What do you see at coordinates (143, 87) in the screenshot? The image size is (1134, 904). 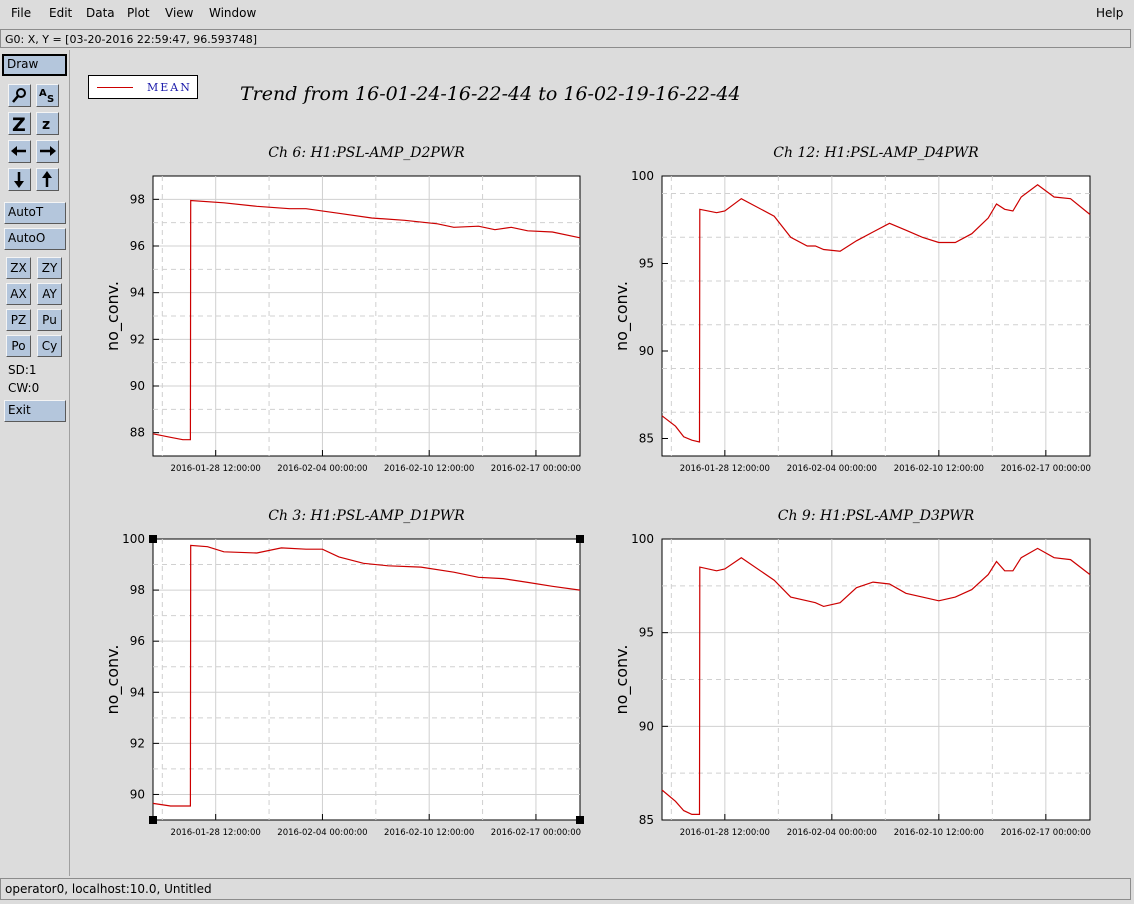 I see `legend: MEAN` at bounding box center [143, 87].